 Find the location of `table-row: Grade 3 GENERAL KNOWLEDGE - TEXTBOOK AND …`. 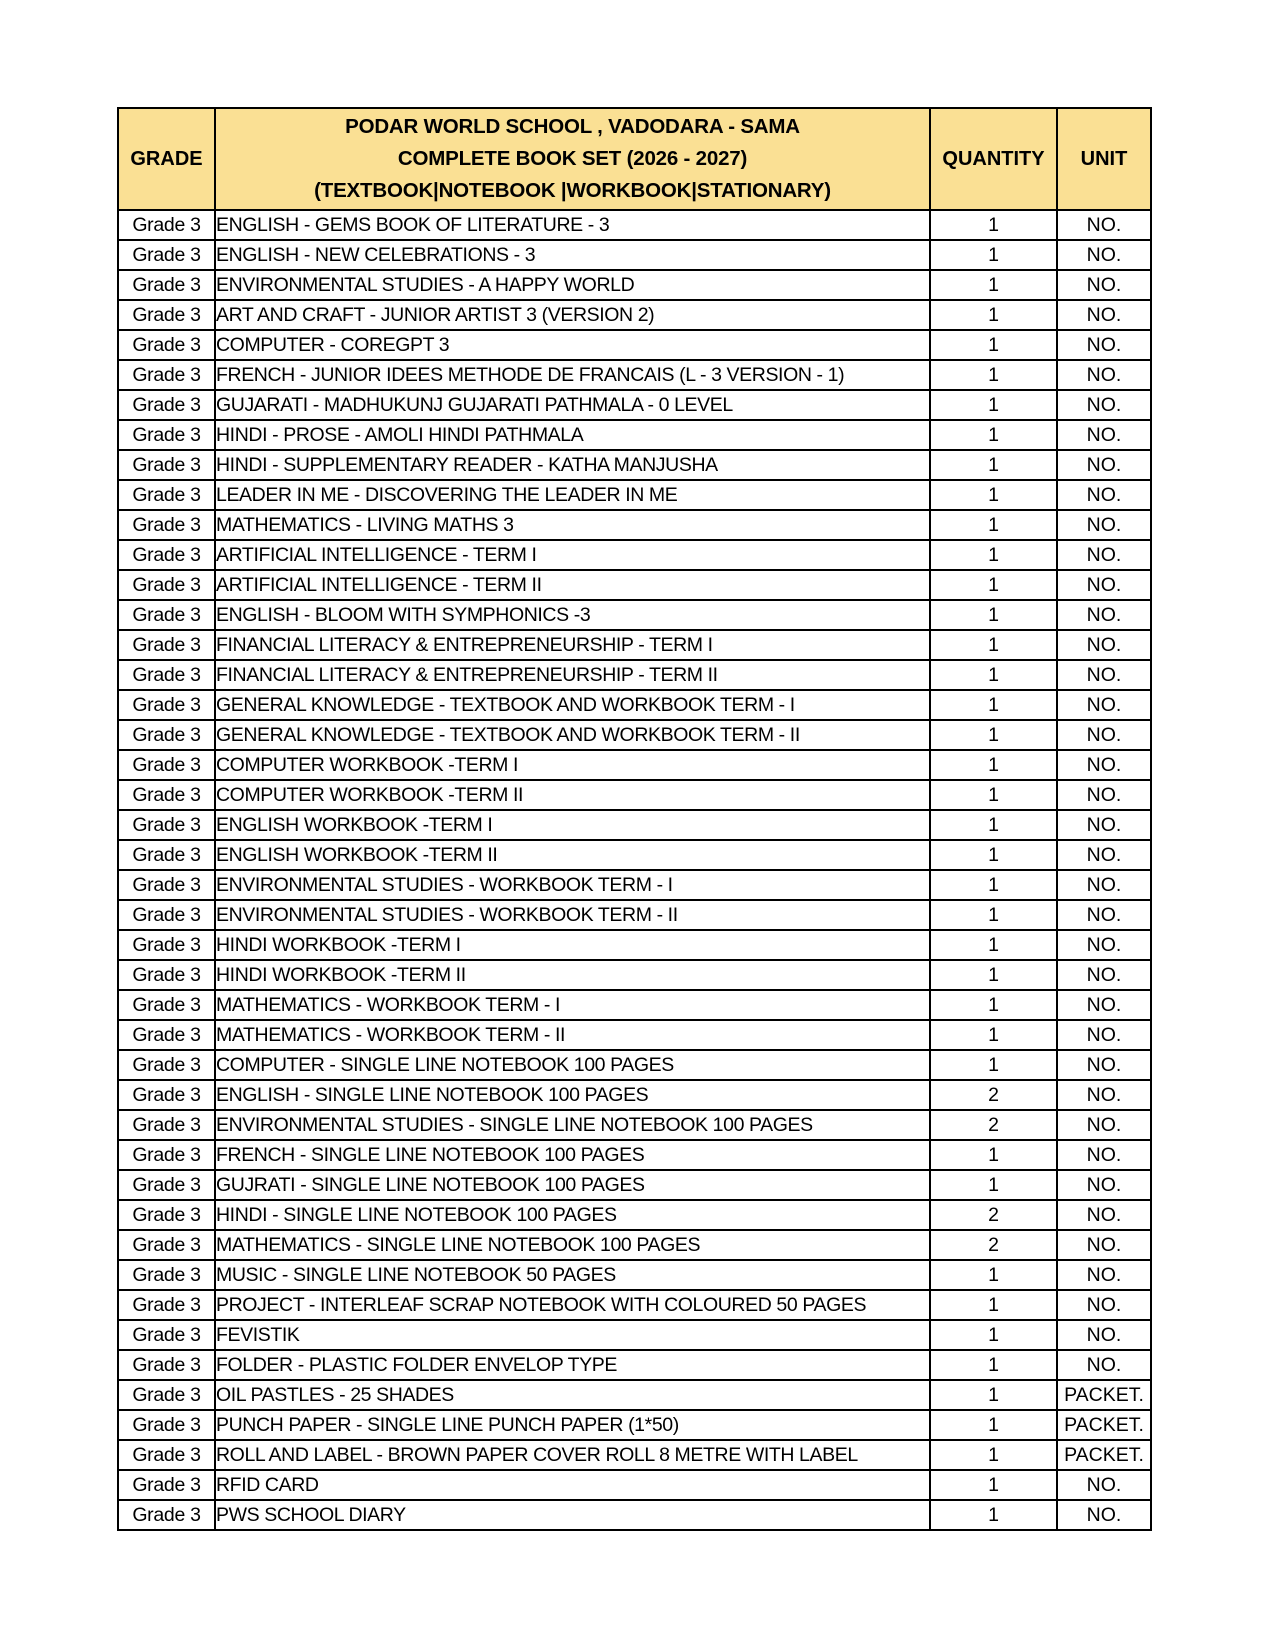

table-row: Grade 3 GENERAL KNOWLEDGE - TEXTBOOK AND … is located at coordinates (634, 705).